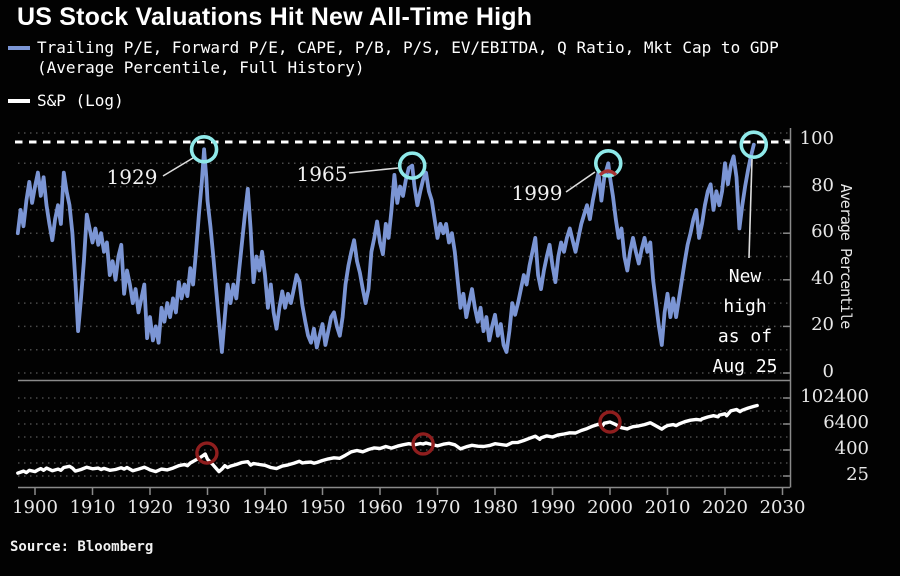  Describe the element at coordinates (610, 422) in the screenshot. I see `sp-peak-circle-2000` at that location.